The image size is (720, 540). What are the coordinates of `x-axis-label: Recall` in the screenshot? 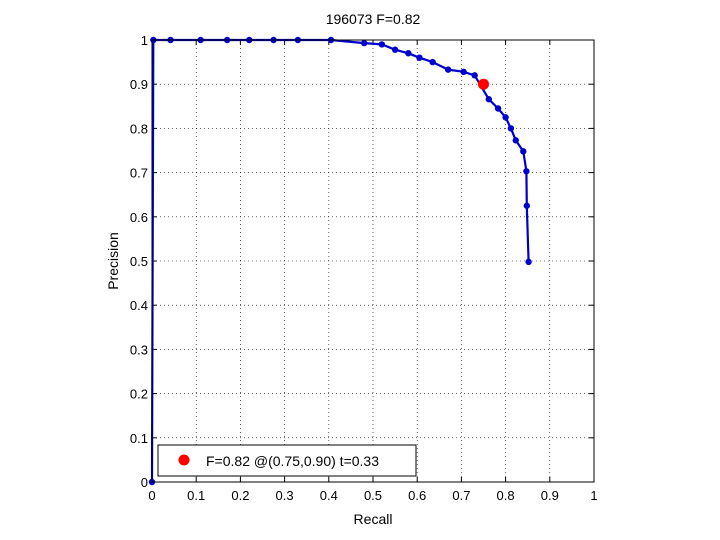 It's located at (373, 519).